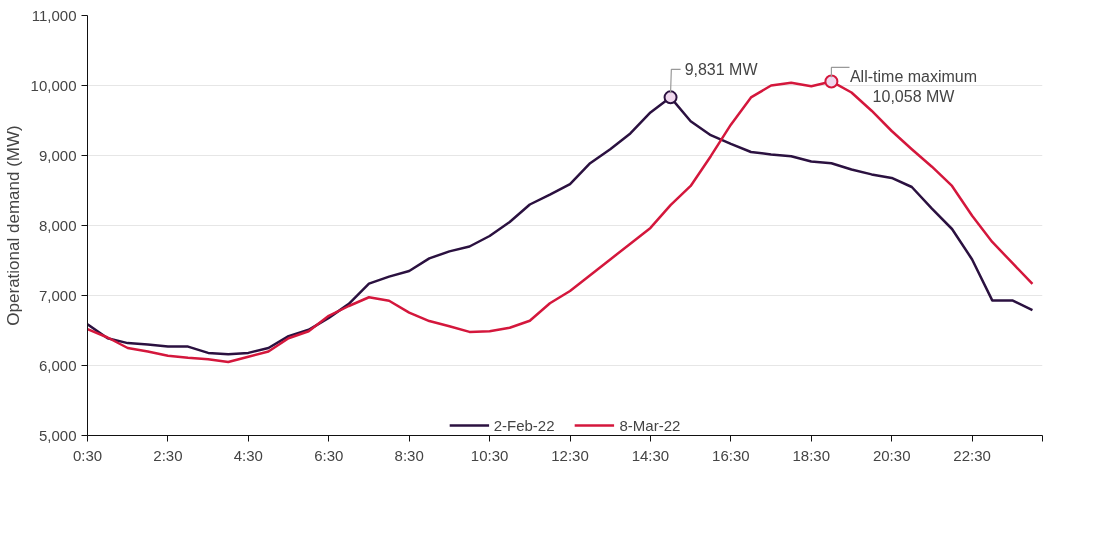 This screenshot has height=541, width=1116. What do you see at coordinates (57, 155) in the screenshot?
I see `y-tick-label: 9,000` at bounding box center [57, 155].